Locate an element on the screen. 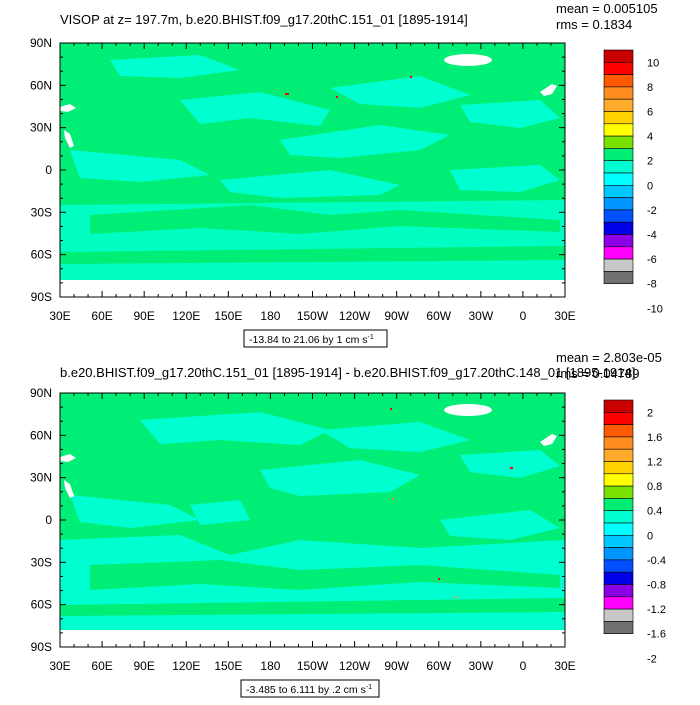 The width and height of the screenshot is (700, 705). colorbar-label: 1.6 is located at coordinates (654, 438).